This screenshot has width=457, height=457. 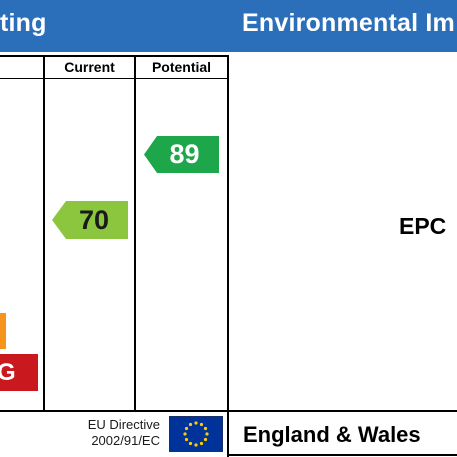 What do you see at coordinates (348, 23) in the screenshot?
I see `environmental-impact-title: Environmental Im` at bounding box center [348, 23].